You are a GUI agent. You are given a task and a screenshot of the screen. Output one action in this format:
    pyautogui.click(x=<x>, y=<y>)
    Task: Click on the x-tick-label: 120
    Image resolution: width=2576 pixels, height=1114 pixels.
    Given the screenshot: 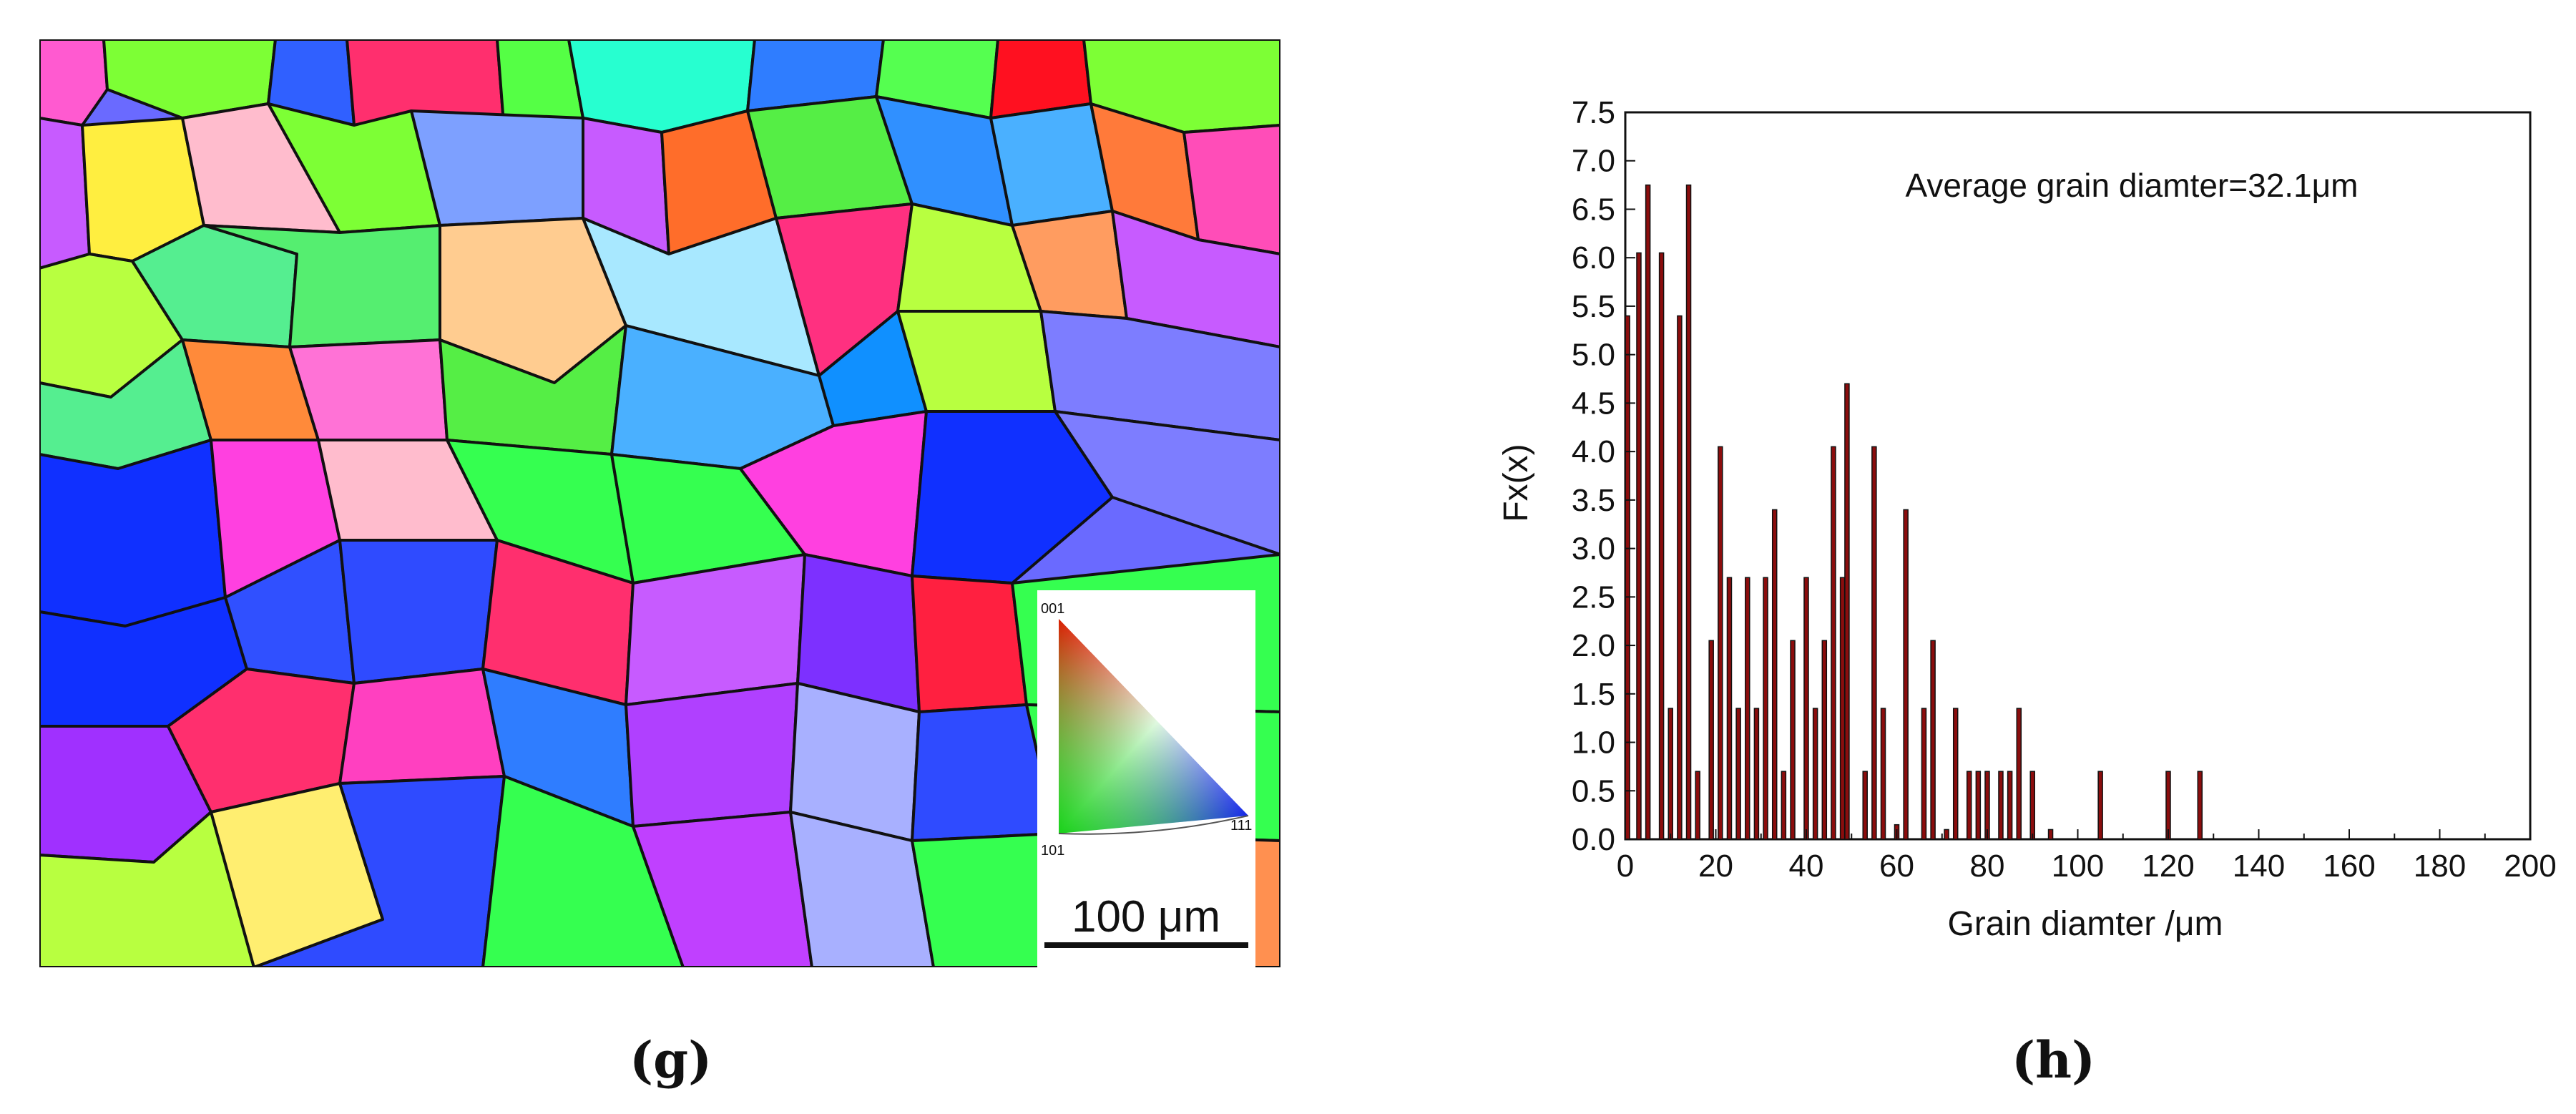 What is the action you would take?
    pyautogui.click(x=2168, y=866)
    